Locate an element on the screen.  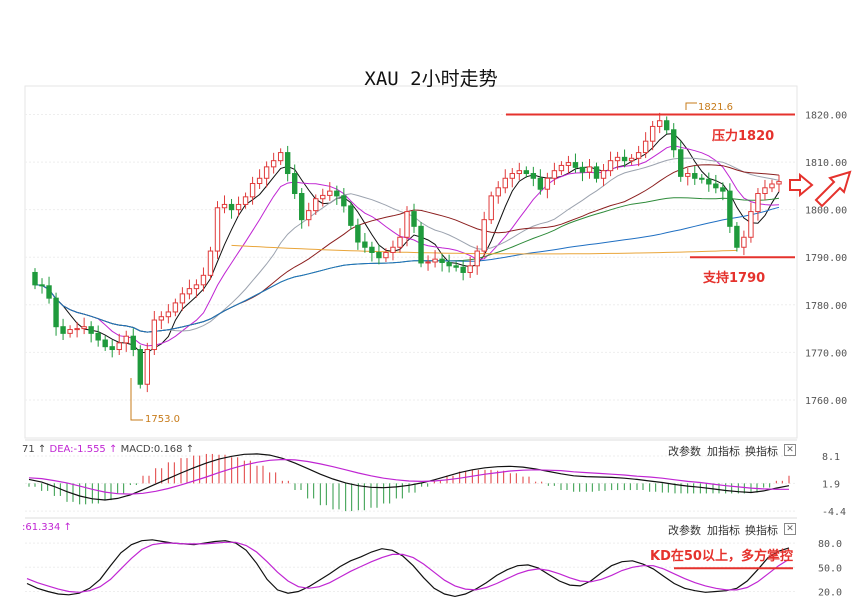
macd-grid: 8.1 1.9 -4.4 is located at coordinates (435, 485).